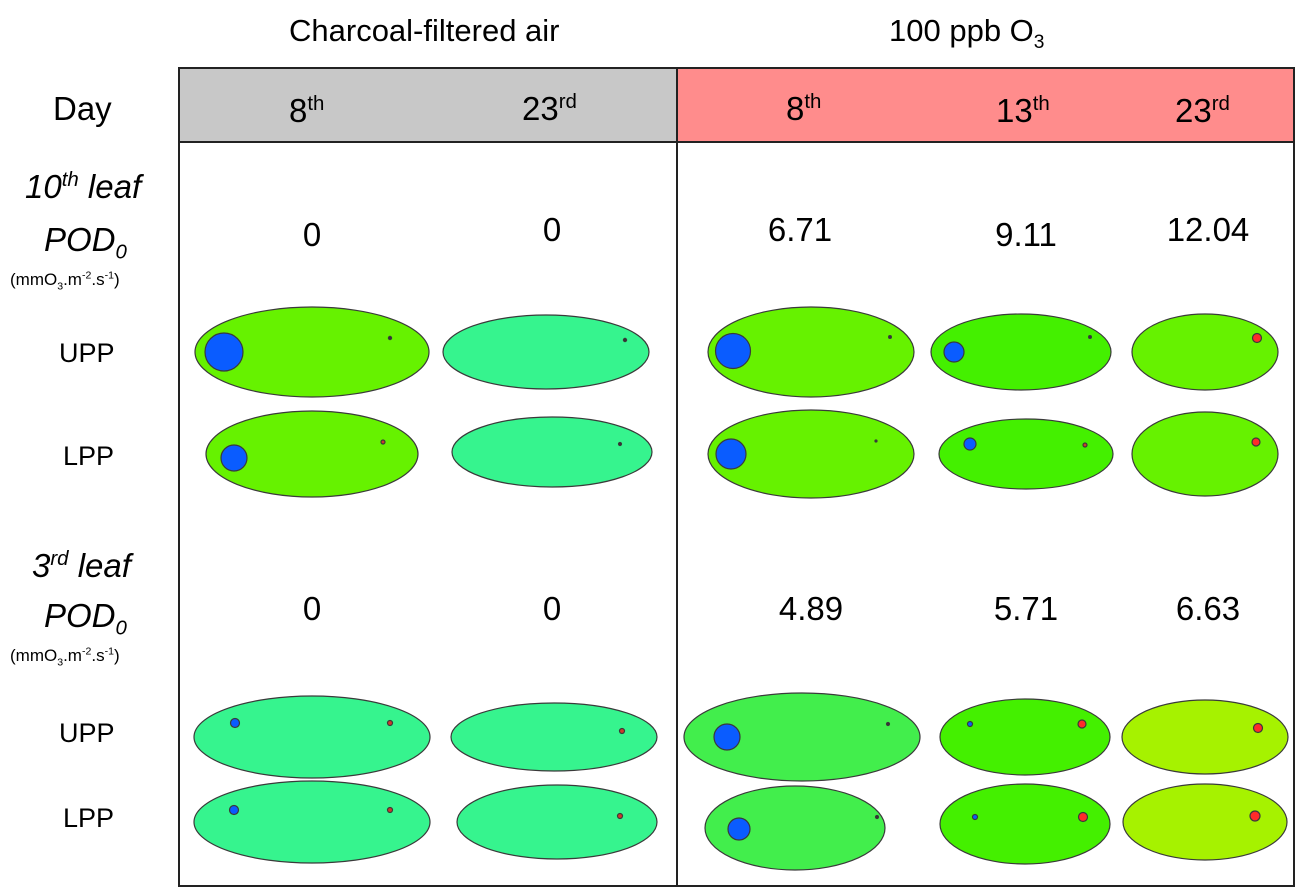  What do you see at coordinates (795, 828) in the screenshot?
I see `leaf-3rd-lpp-ozone-8th` at bounding box center [795, 828].